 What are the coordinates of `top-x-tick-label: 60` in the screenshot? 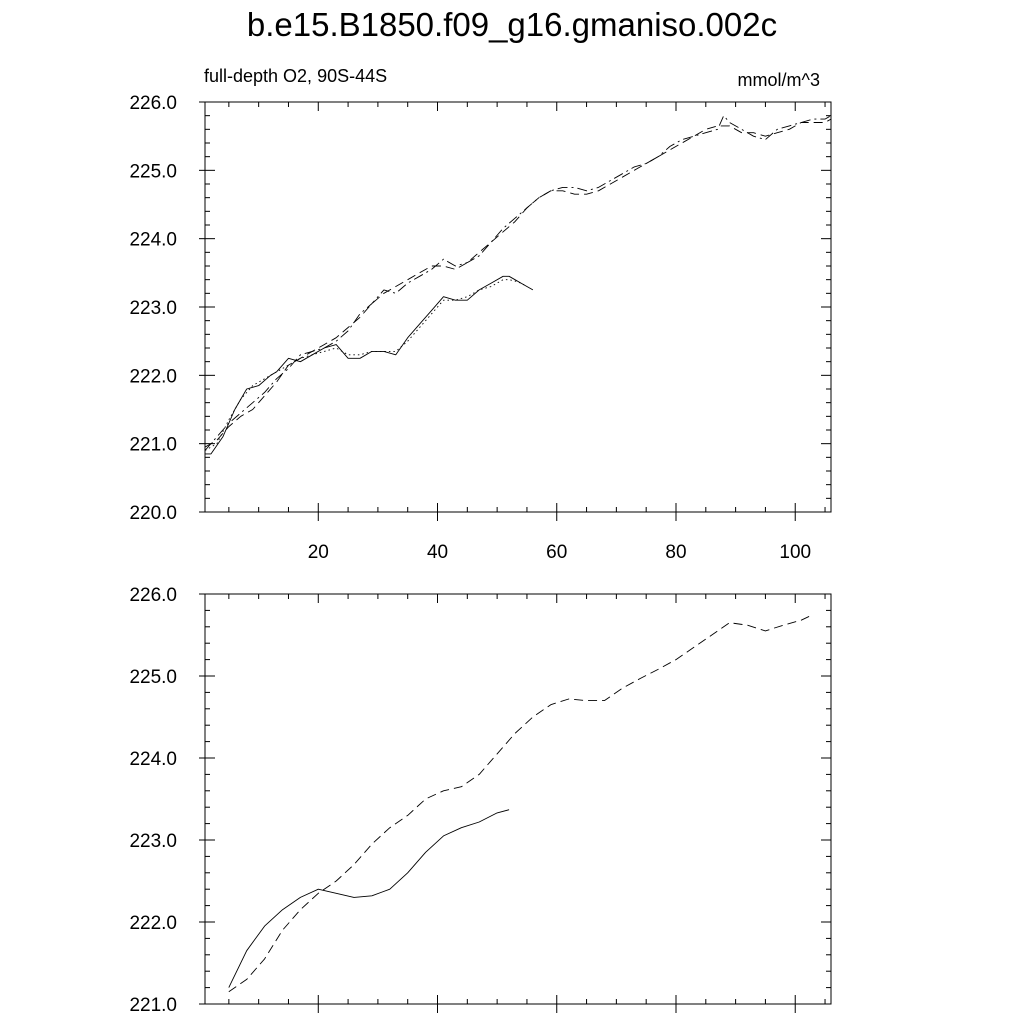 It's located at (556, 552).